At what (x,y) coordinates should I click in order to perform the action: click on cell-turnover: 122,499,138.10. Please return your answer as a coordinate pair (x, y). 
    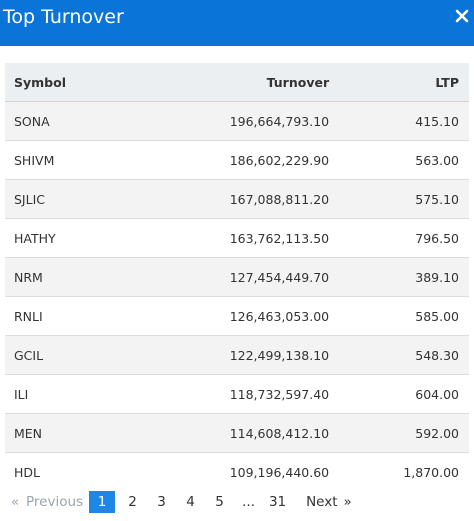
    Looking at the image, I should click on (225, 355).